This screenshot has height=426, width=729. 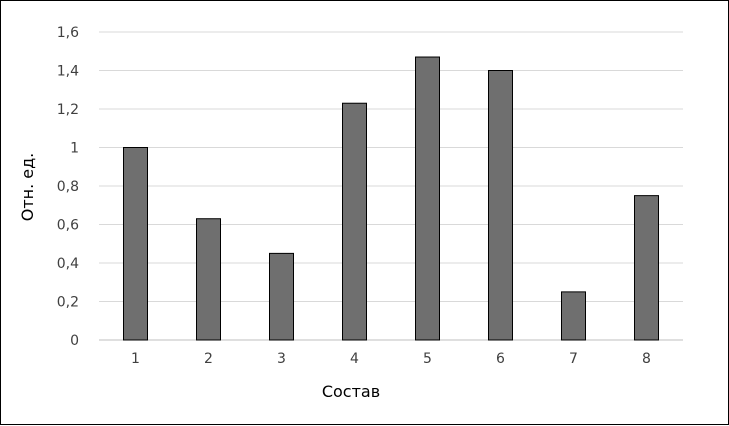 I want to click on x-tick-label: 3, so click(x=281, y=359).